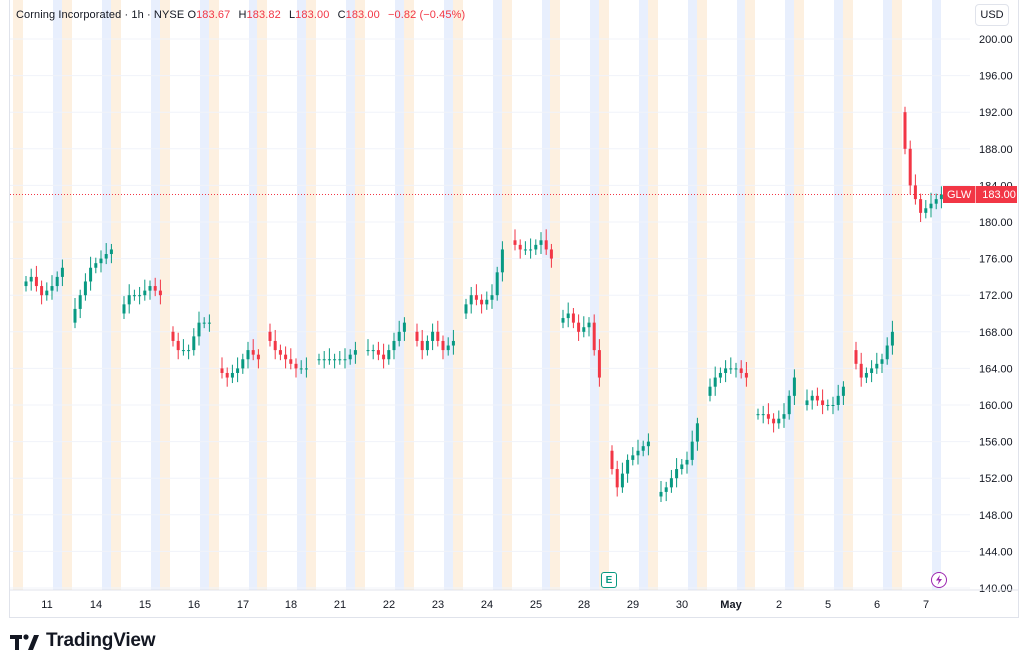 This screenshot has height=670, width=1024. What do you see at coordinates (996, 443) in the screenshot?
I see `y-tick-label: 156.00` at bounding box center [996, 443].